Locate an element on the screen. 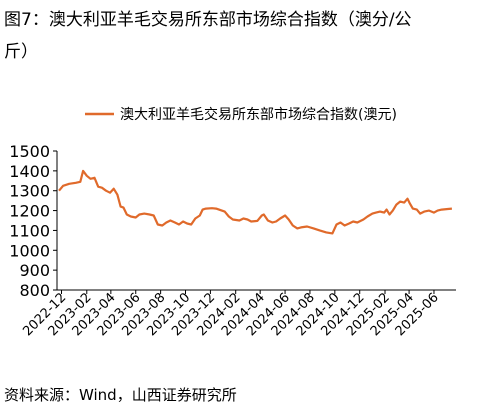  y-tick-label: 1000 is located at coordinates (29, 250).